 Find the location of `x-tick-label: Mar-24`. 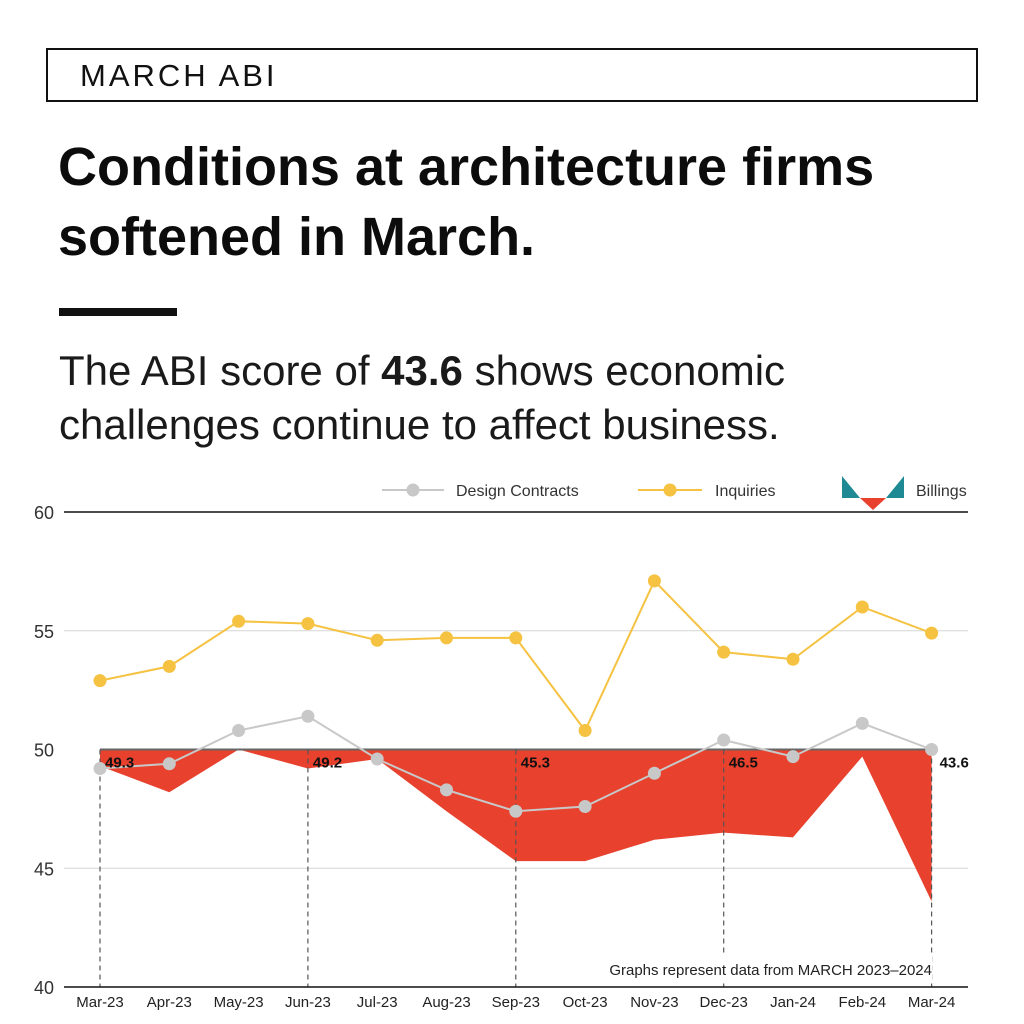

x-tick-label: Mar-24 is located at coordinates (932, 1002).